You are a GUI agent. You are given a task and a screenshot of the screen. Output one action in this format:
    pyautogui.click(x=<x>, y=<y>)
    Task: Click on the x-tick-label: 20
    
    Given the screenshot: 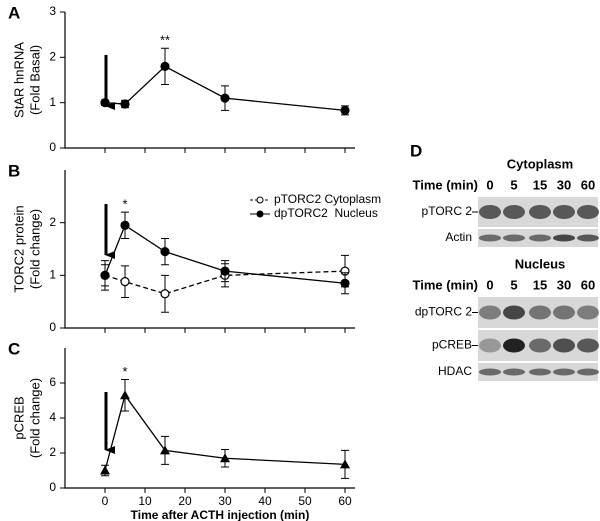 What is the action you would take?
    pyautogui.click(x=185, y=501)
    